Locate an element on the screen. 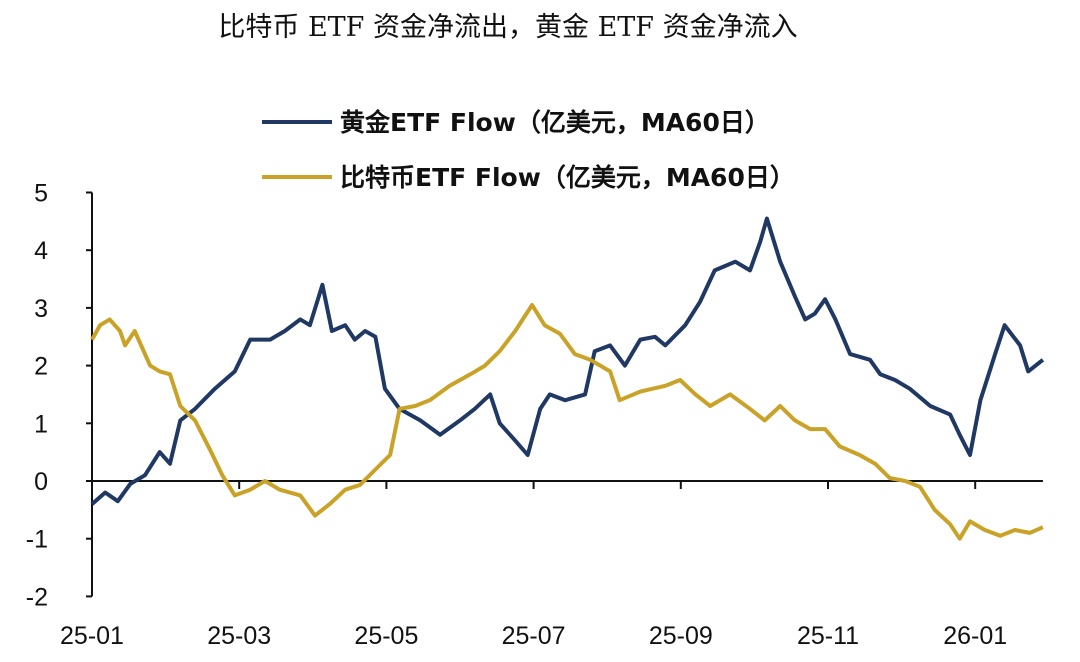 This screenshot has width=1080, height=662. x-tick-label: 25-03 is located at coordinates (239, 636).